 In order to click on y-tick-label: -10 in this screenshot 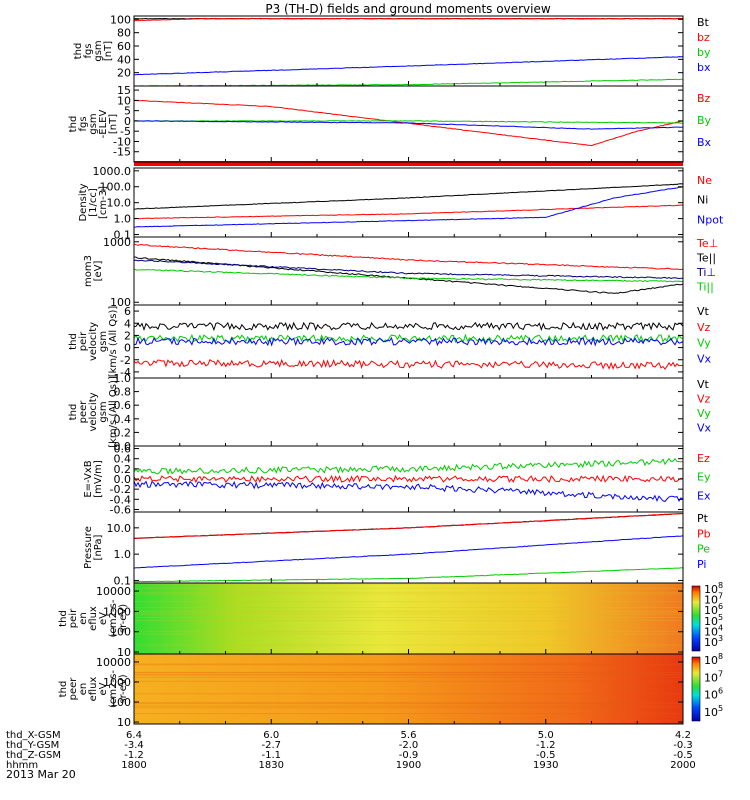, I will do `click(122, 142)`.